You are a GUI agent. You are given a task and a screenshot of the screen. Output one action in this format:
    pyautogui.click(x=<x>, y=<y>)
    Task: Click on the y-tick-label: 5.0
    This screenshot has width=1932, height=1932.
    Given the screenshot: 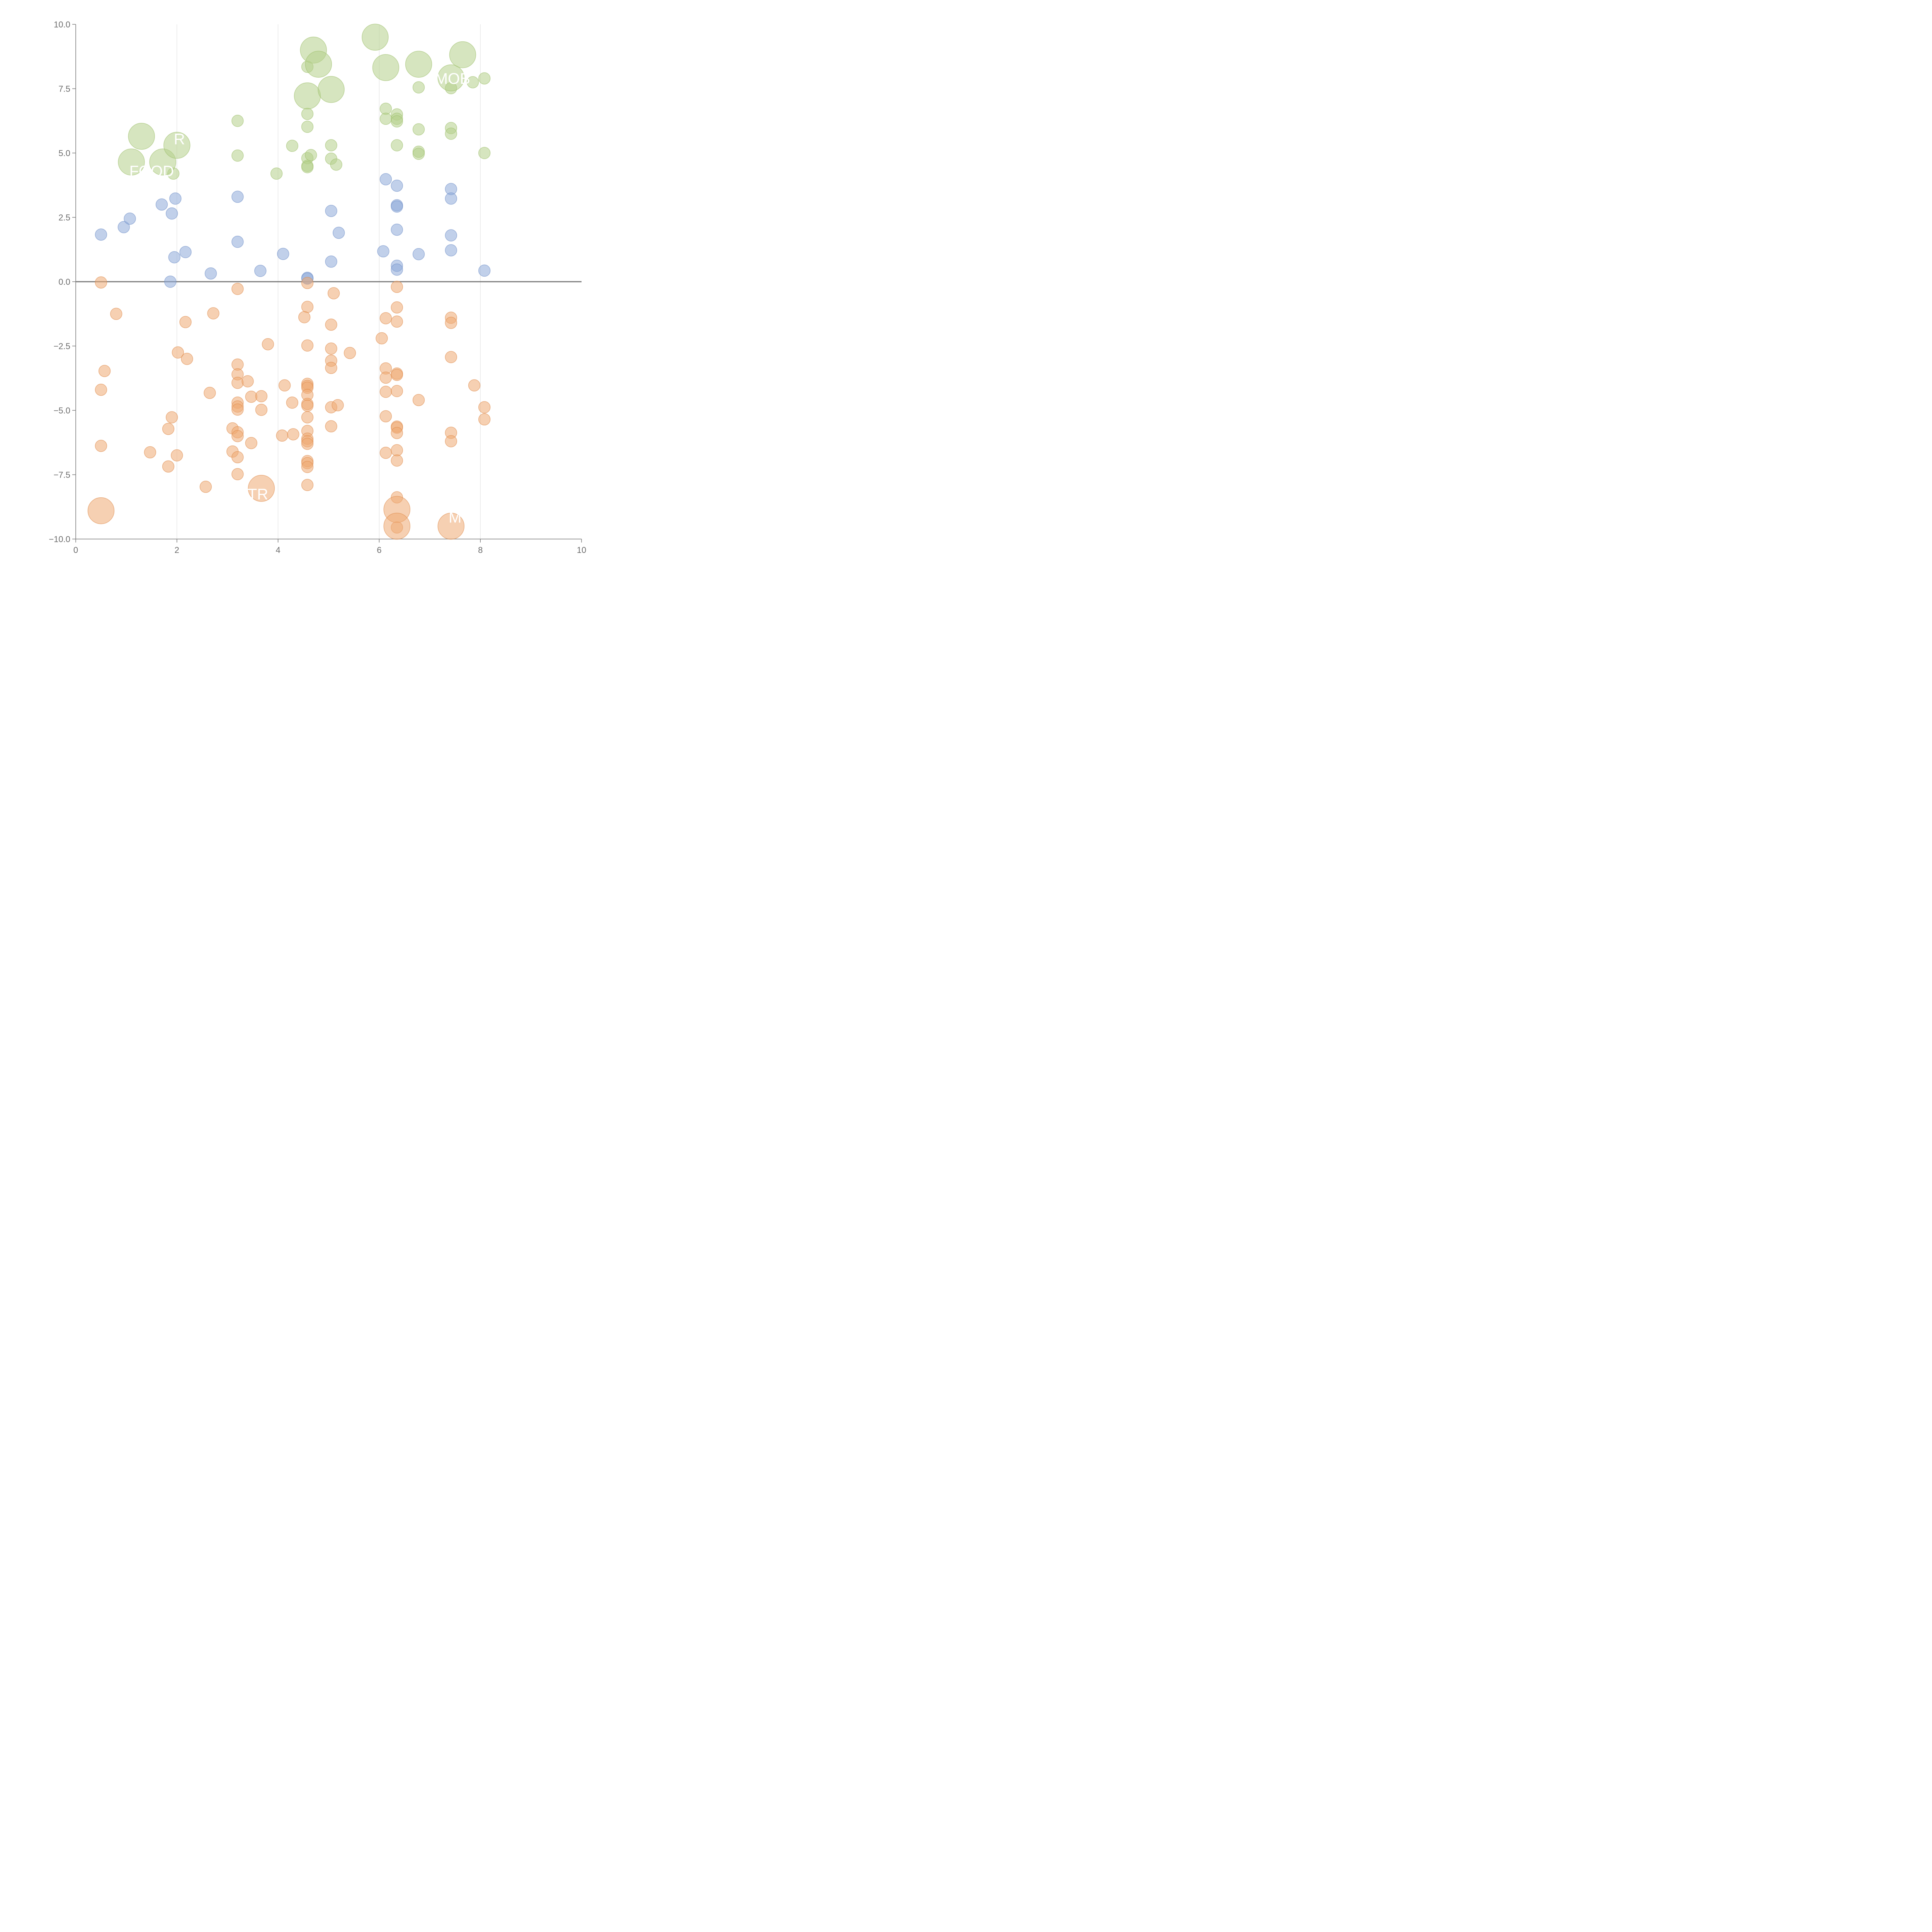 What is the action you would take?
    pyautogui.click(x=64, y=153)
    